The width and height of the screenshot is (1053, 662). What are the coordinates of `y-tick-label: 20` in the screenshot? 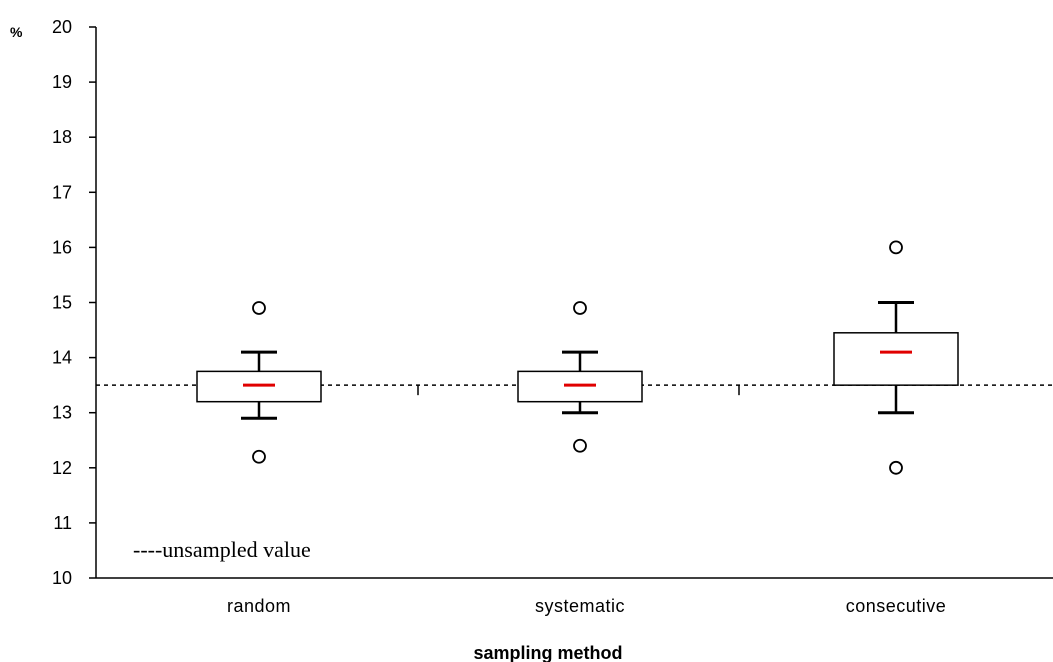 It's located at (62, 27).